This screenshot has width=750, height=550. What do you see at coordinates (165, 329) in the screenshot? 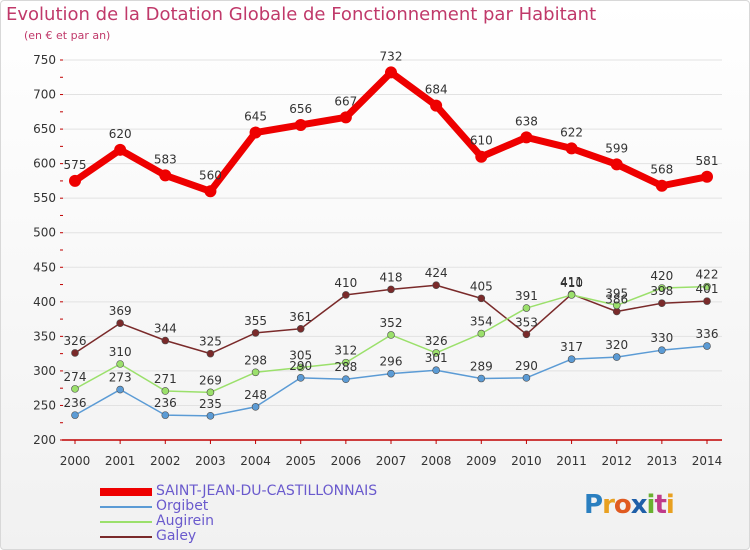
I see `data-label: 344` at bounding box center [165, 329].